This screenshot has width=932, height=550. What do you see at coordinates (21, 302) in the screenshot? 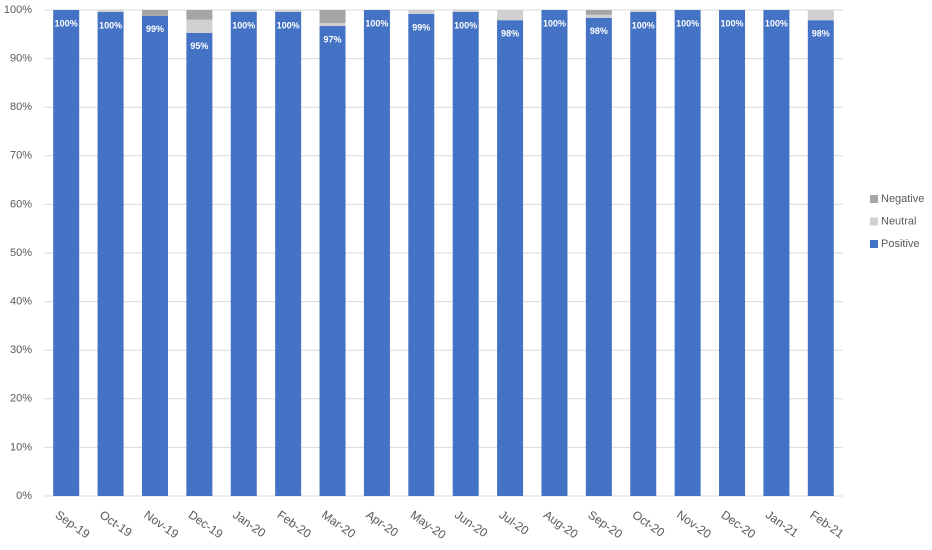
I see `y-tick-label: 40%` at bounding box center [21, 302].